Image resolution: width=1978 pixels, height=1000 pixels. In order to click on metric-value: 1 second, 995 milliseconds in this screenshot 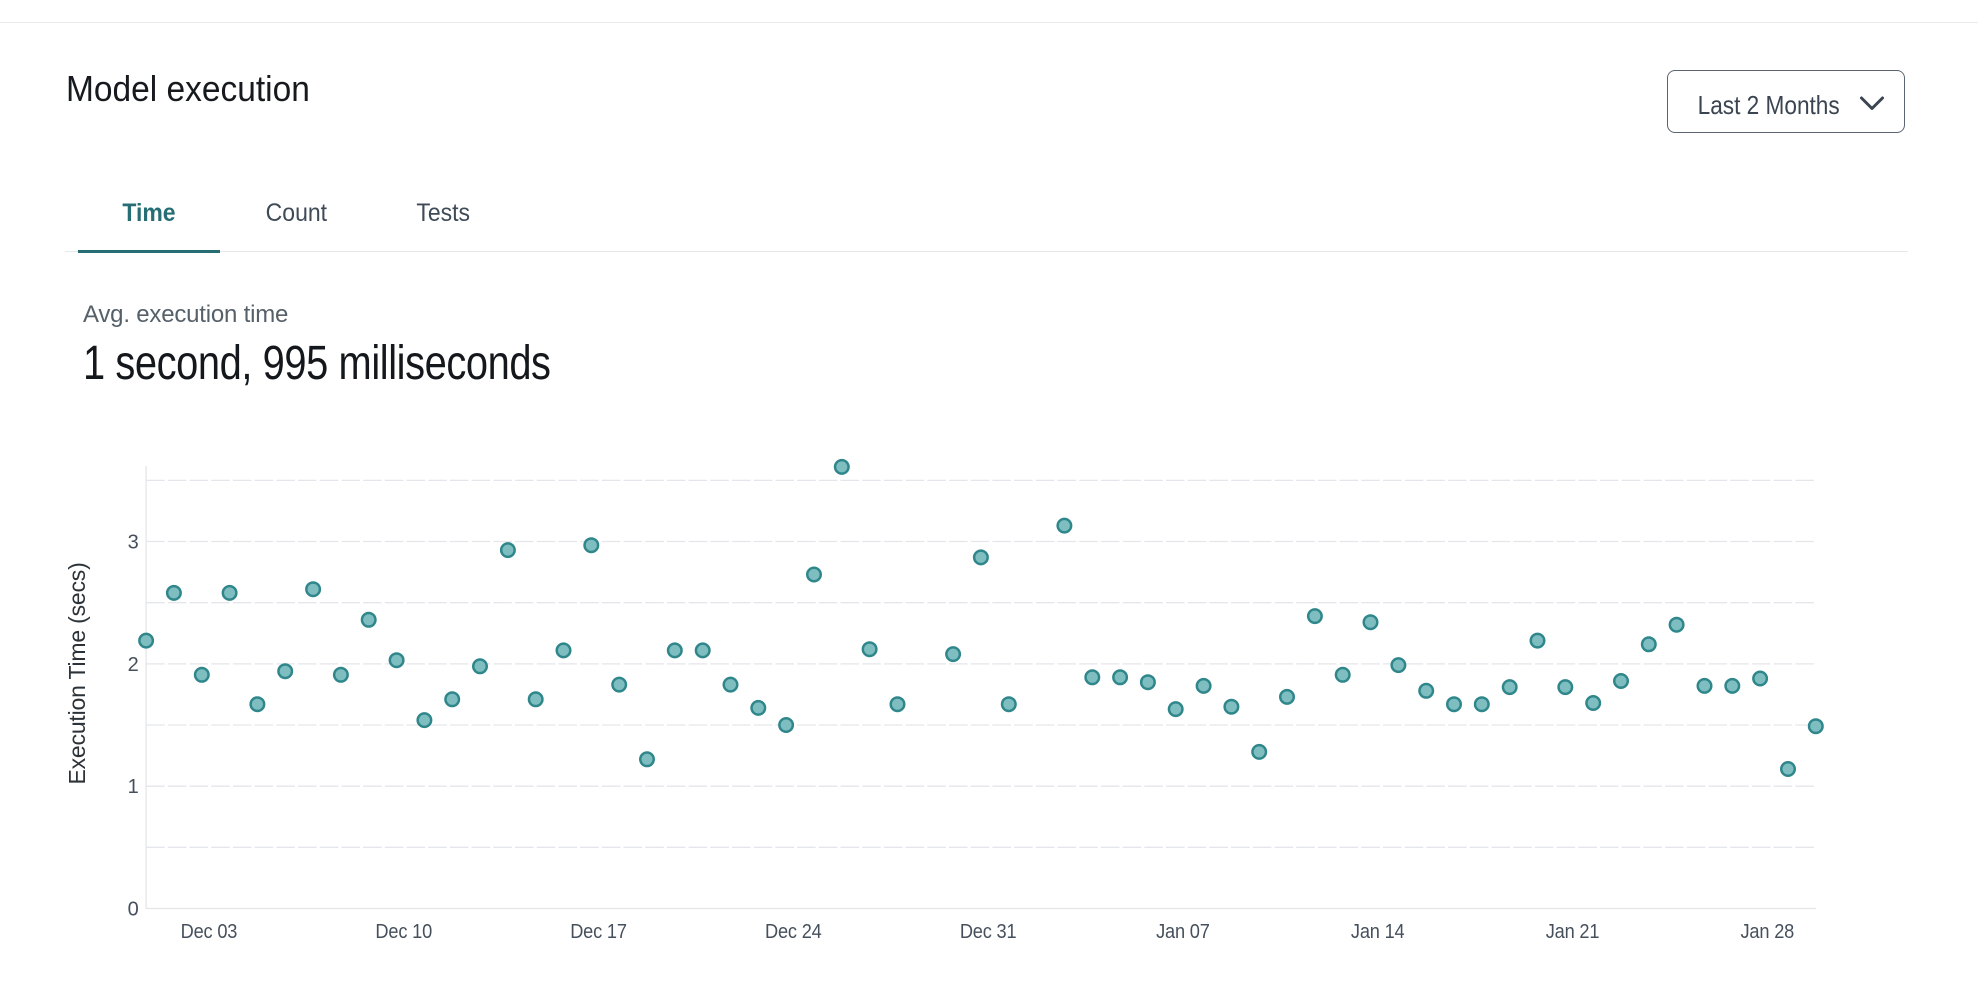, I will do `click(317, 363)`.